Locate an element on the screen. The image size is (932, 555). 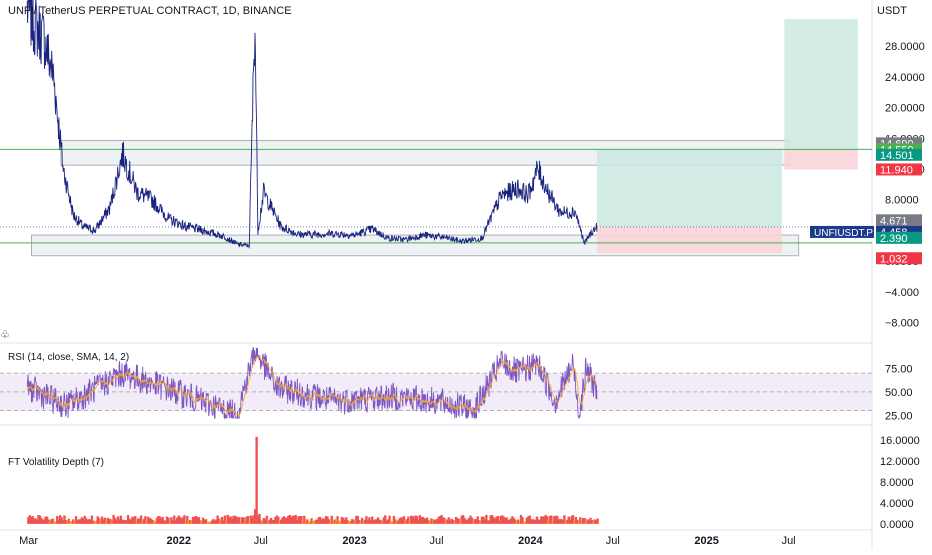
price-badge-label: 2.390 is located at coordinates (894, 239).